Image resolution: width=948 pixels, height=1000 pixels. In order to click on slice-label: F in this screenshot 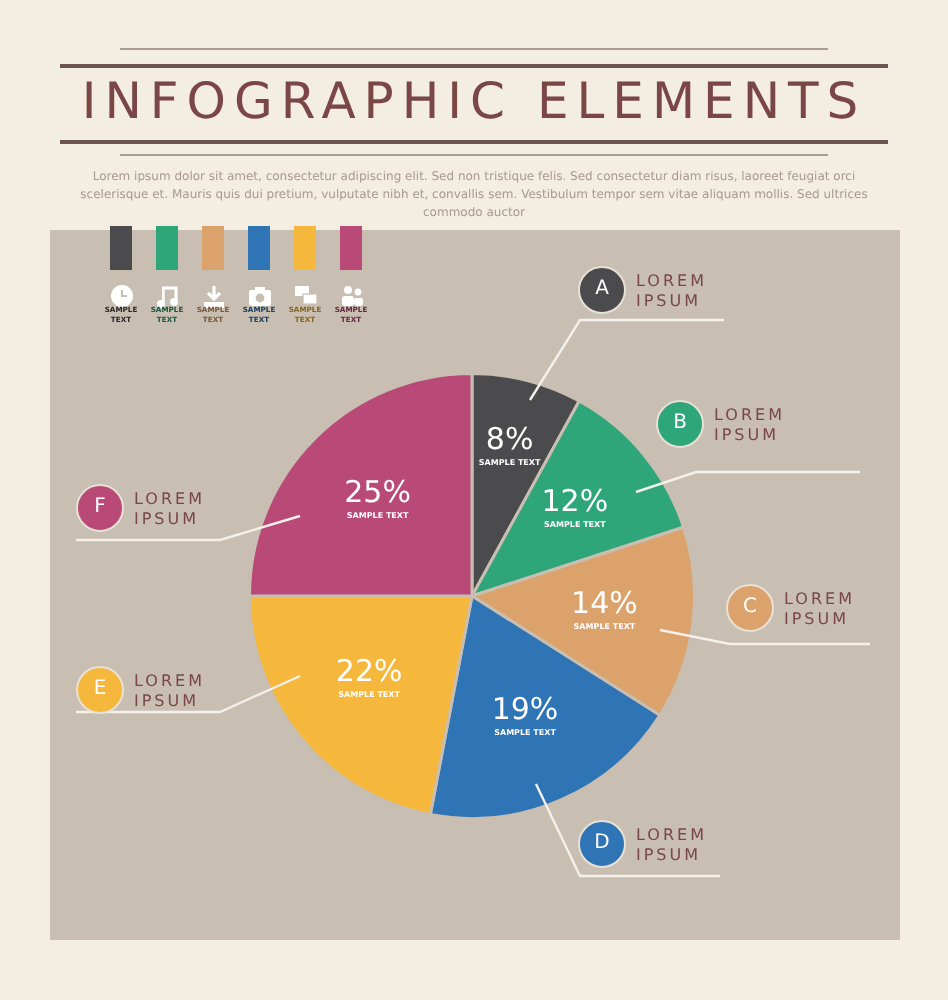, I will do `click(100, 508)`.